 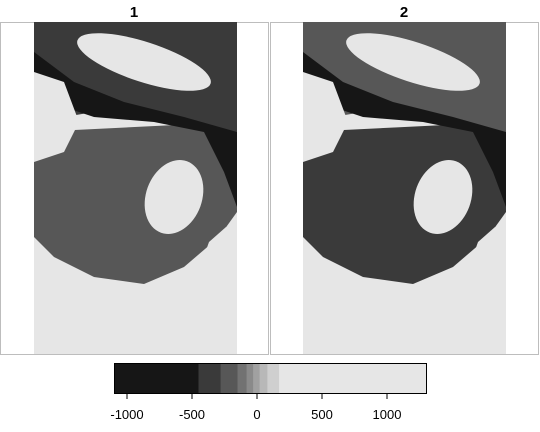 What do you see at coordinates (325, 117) in the screenshot?
I see `raster-2-left-light-region` at bounding box center [325, 117].